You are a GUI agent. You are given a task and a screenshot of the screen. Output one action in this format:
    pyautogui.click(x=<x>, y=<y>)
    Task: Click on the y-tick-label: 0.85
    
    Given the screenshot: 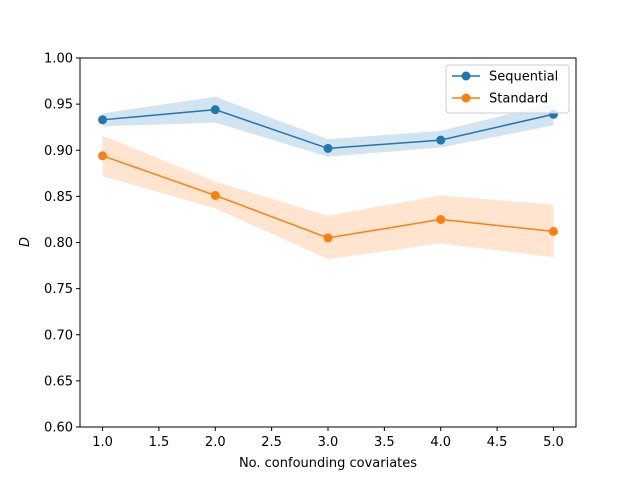 What is the action you would take?
    pyautogui.click(x=58, y=197)
    